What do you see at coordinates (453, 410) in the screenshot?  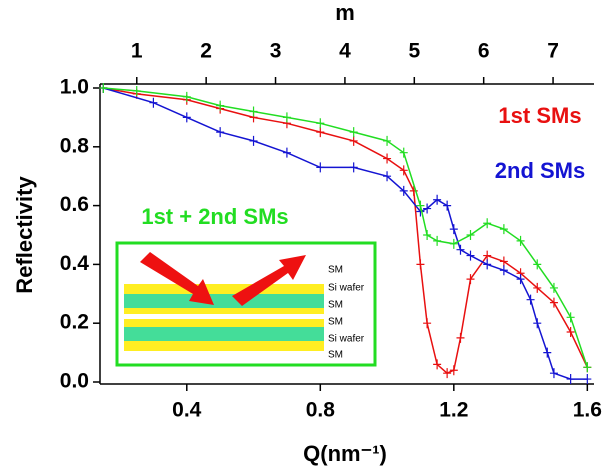 I see `x-tick-label: 1.2` at bounding box center [453, 410].